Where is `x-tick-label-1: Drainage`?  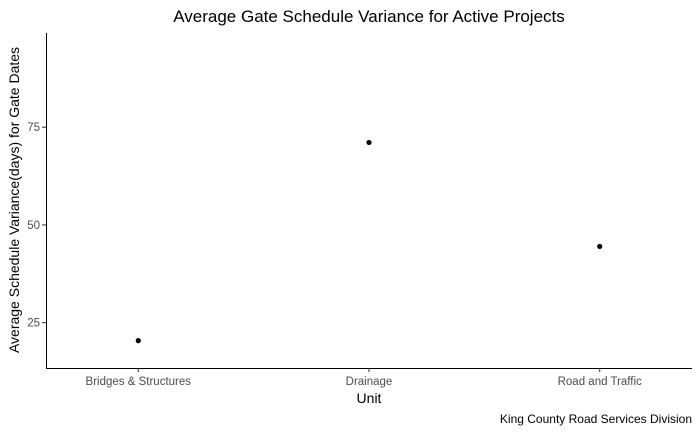 x-tick-label-1: Drainage is located at coordinates (369, 382).